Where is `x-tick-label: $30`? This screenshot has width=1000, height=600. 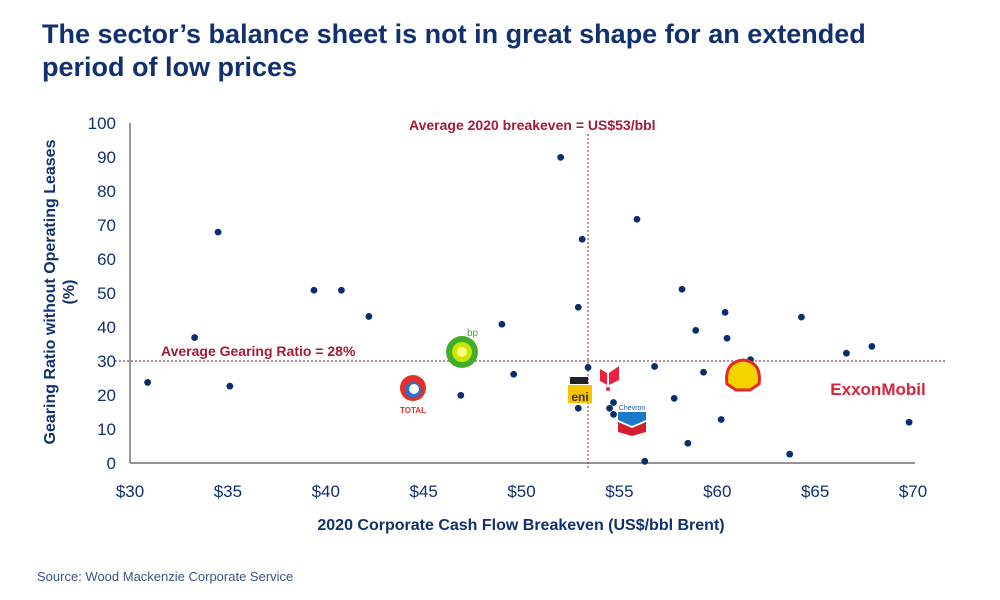 x-tick-label: $30 is located at coordinates (130, 491).